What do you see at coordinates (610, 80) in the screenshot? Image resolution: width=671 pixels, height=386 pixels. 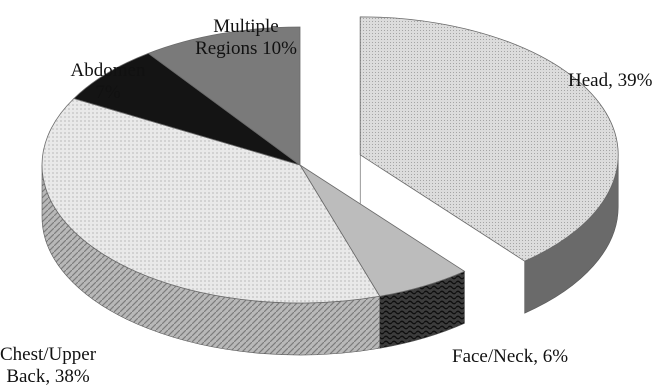 I see `label-head: Head, 39%` at bounding box center [610, 80].